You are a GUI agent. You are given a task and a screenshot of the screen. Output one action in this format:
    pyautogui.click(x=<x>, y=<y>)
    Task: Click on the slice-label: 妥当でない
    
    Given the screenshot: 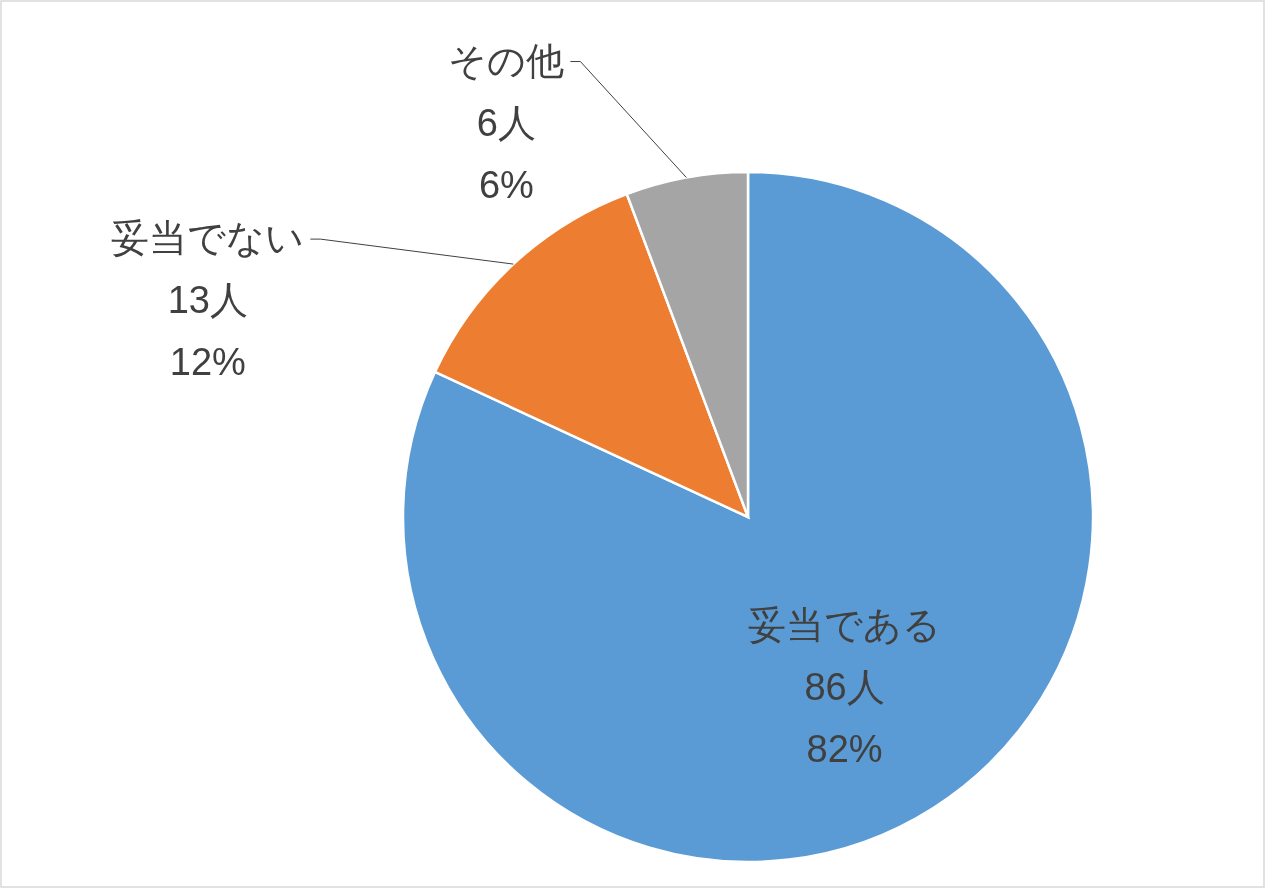 What is the action you would take?
    pyautogui.click(x=208, y=238)
    